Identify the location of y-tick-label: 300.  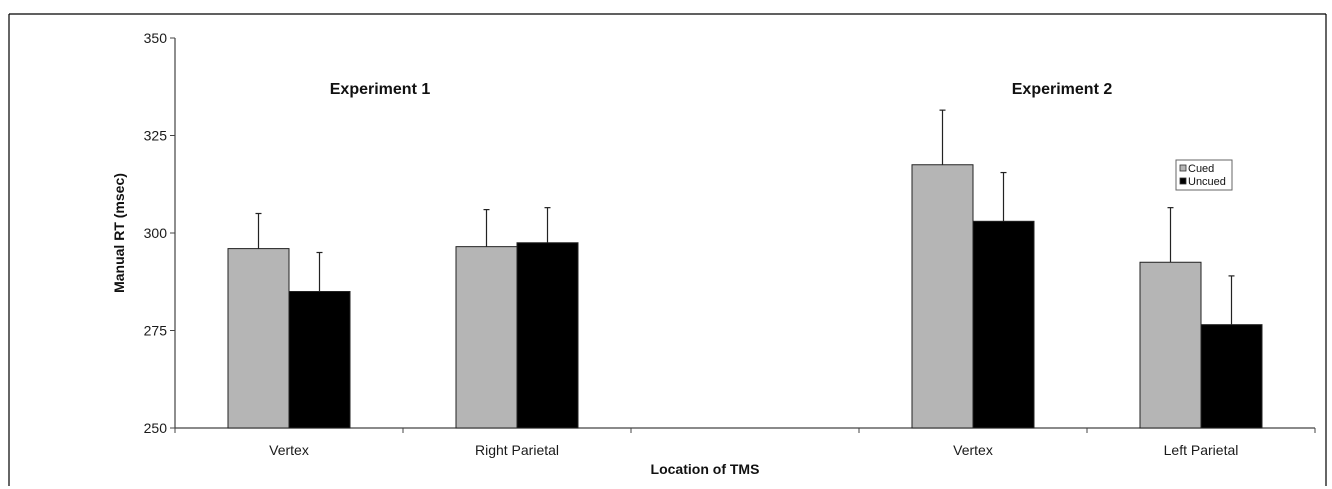
(156, 233).